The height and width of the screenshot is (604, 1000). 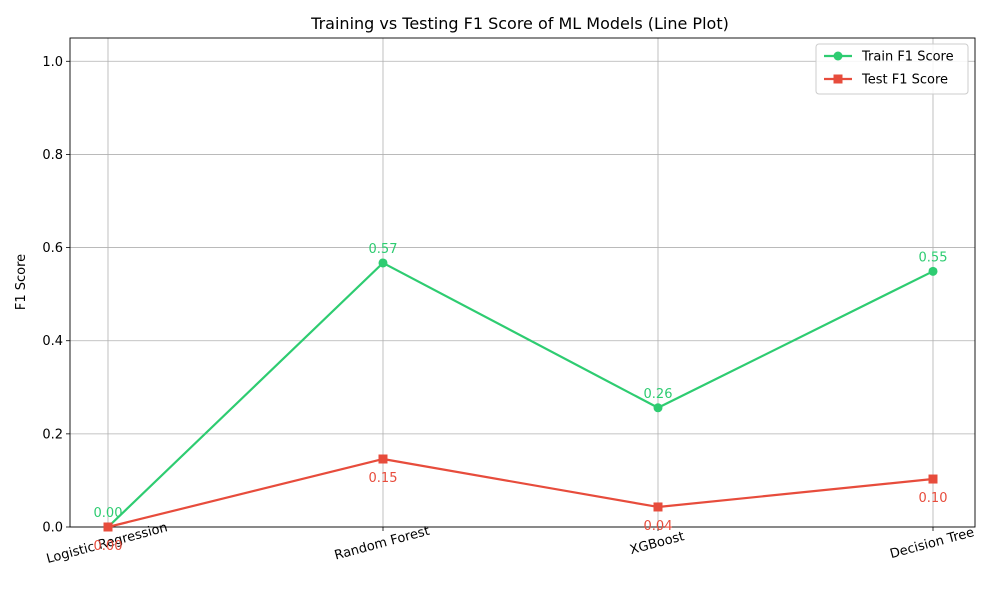 What do you see at coordinates (933, 498) in the screenshot?
I see `test-data-label: 0.10` at bounding box center [933, 498].